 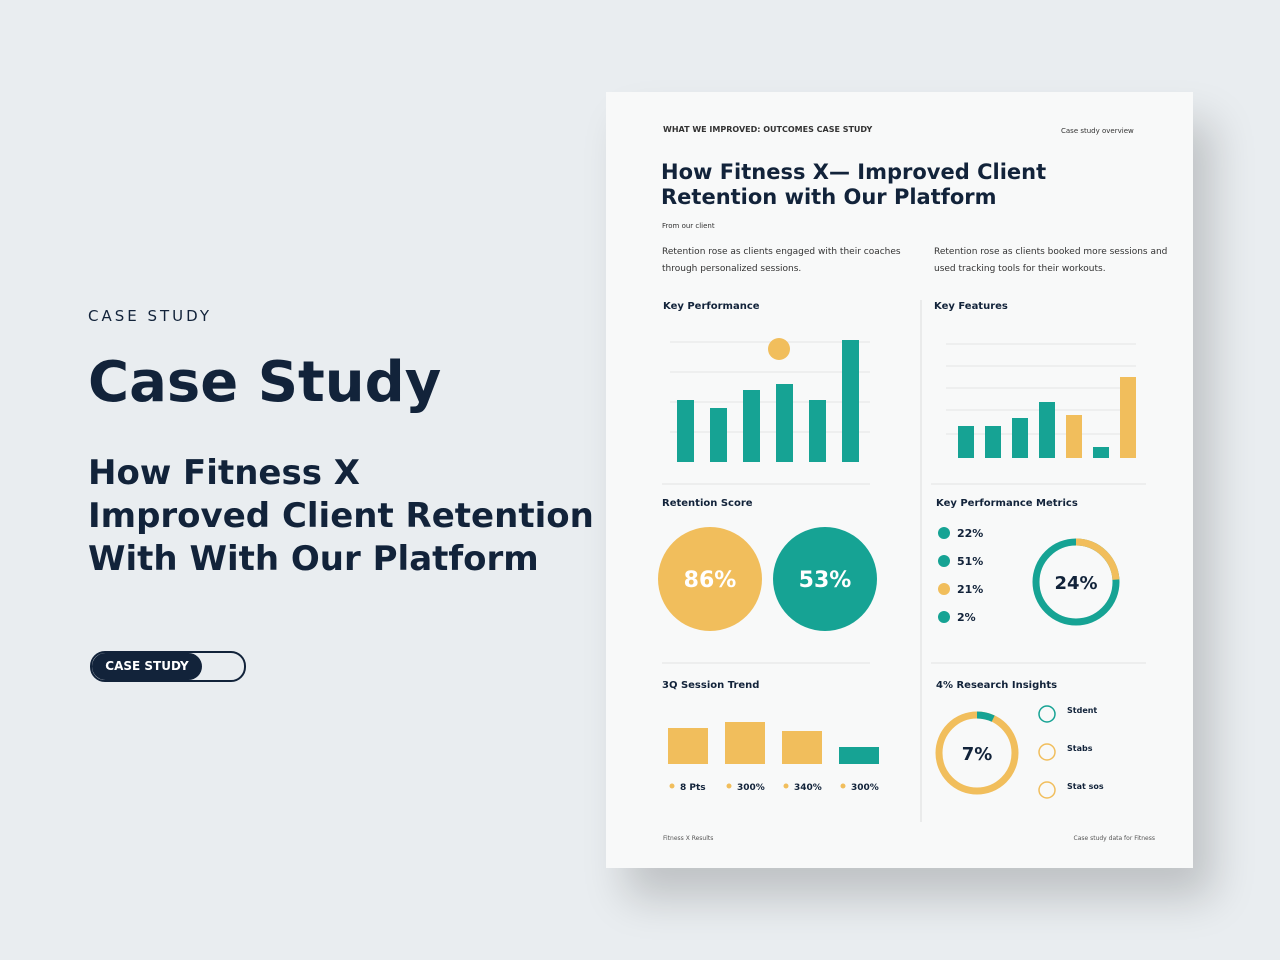 What do you see at coordinates (224, 473) in the screenshot?
I see `subtitle-line: How Fitness X` at bounding box center [224, 473].